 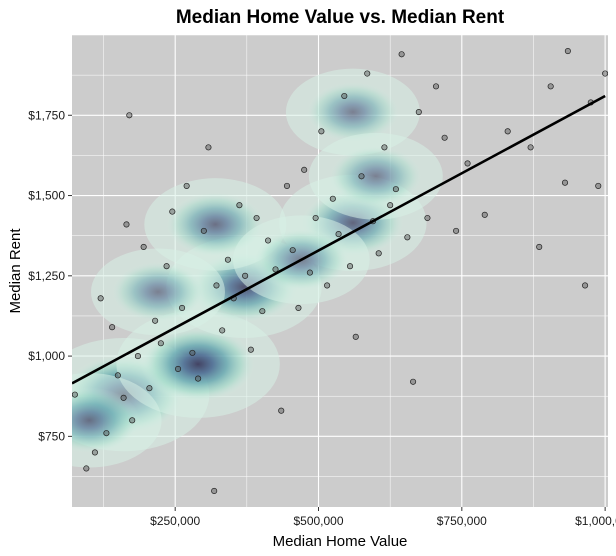 What do you see at coordinates (46, 356) in the screenshot?
I see `y-tick-label: $1,000` at bounding box center [46, 356].